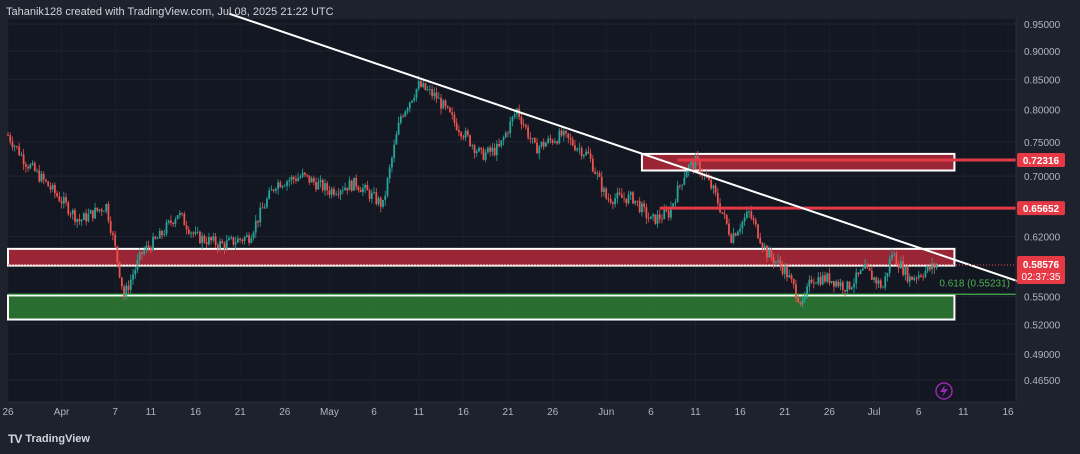  What do you see at coordinates (1042, 143) in the screenshot?
I see `y-tick-label: 0.75000` at bounding box center [1042, 143].